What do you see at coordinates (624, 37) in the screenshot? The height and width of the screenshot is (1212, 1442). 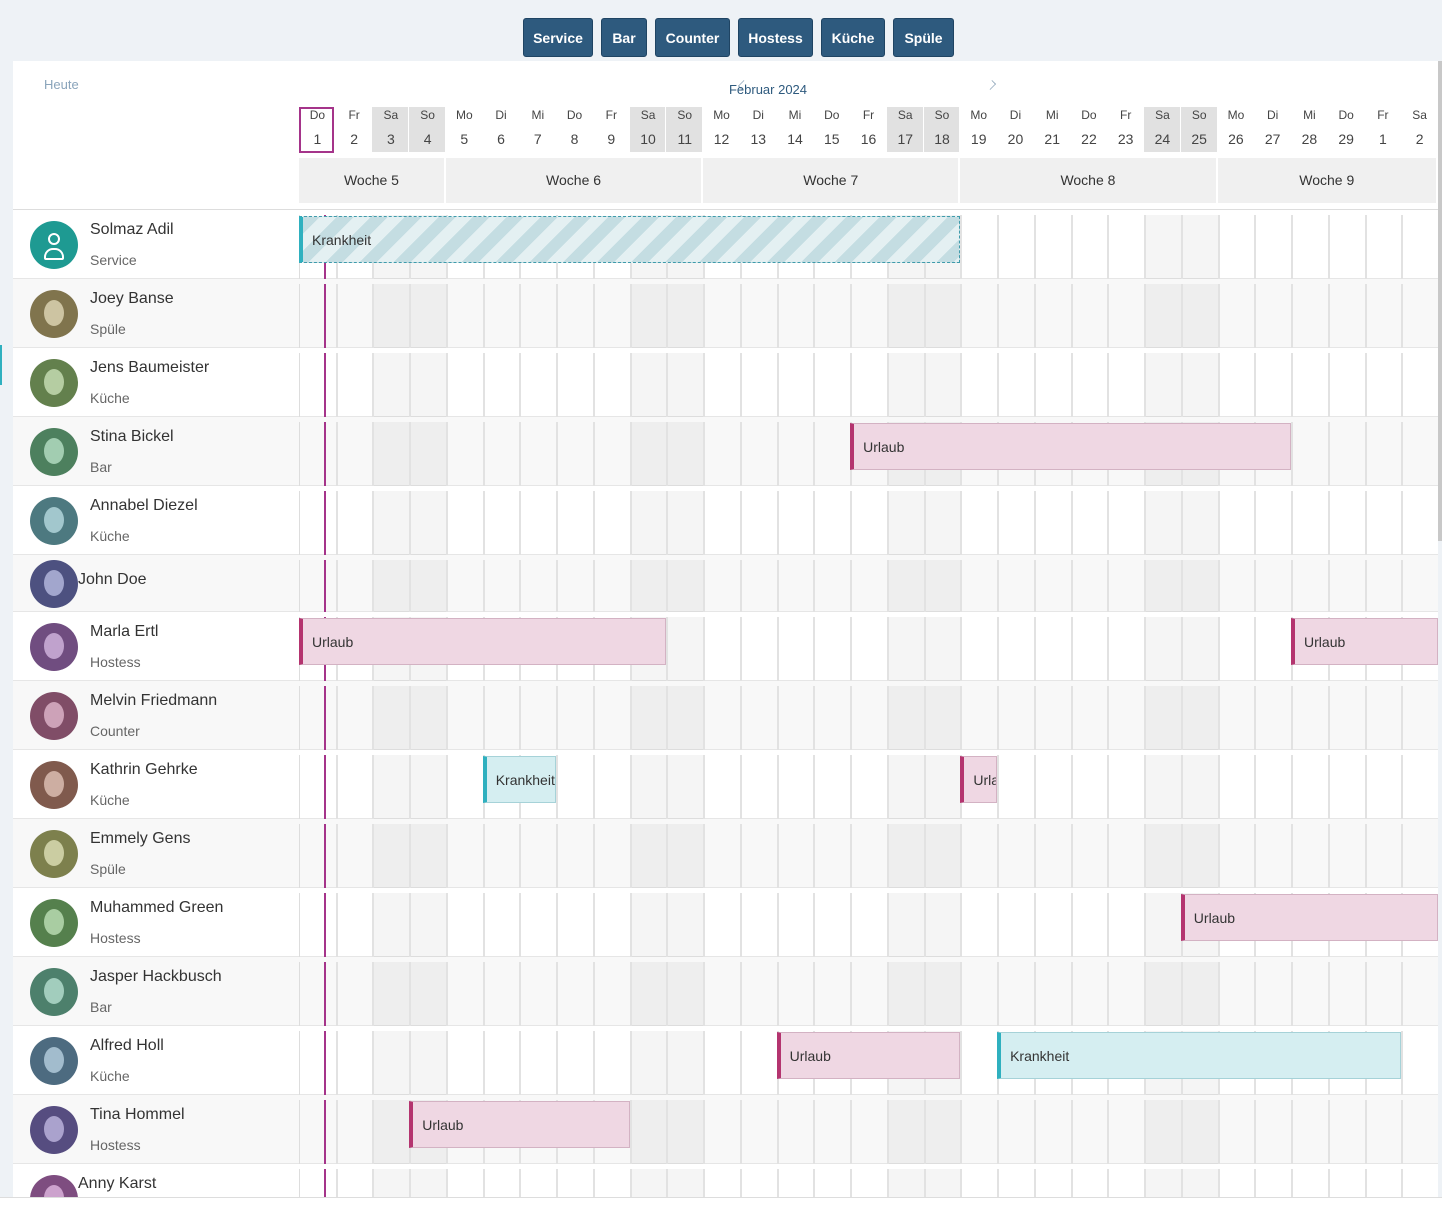 I see `filter-button: Bar` at bounding box center [624, 37].